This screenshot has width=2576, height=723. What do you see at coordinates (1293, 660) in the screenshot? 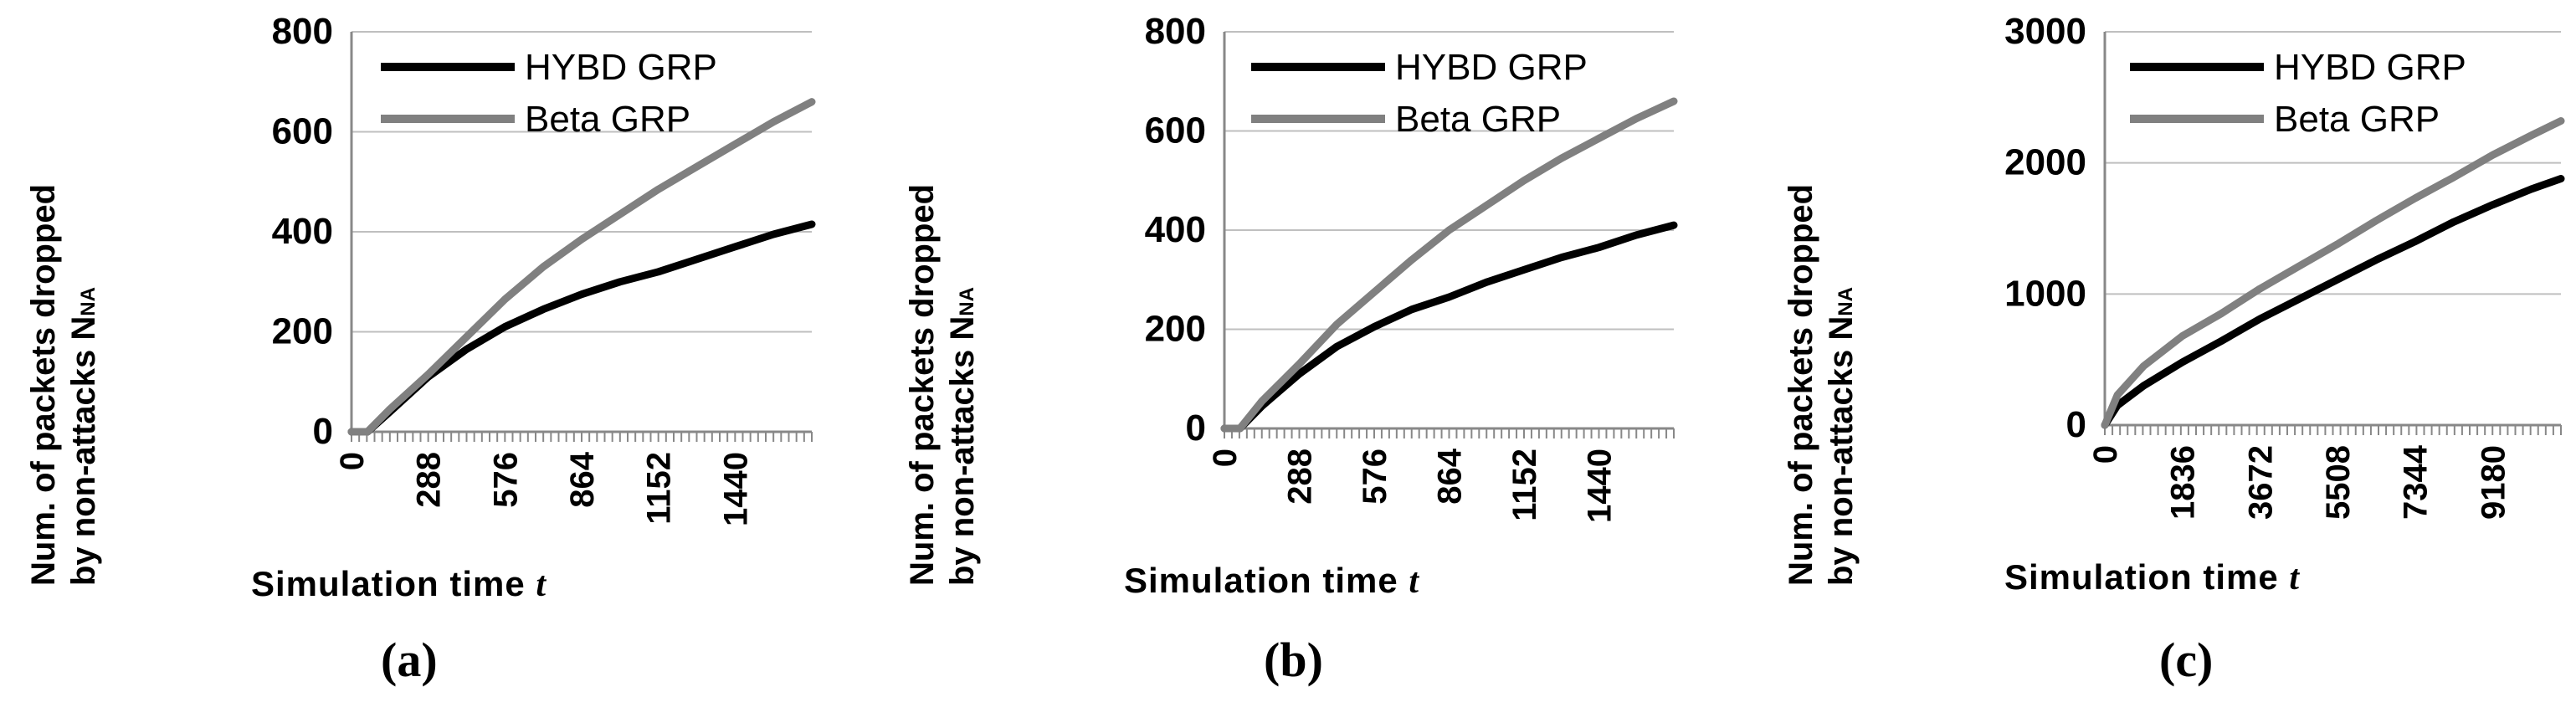
I see `chart-caption: (b)` at bounding box center [1293, 660].